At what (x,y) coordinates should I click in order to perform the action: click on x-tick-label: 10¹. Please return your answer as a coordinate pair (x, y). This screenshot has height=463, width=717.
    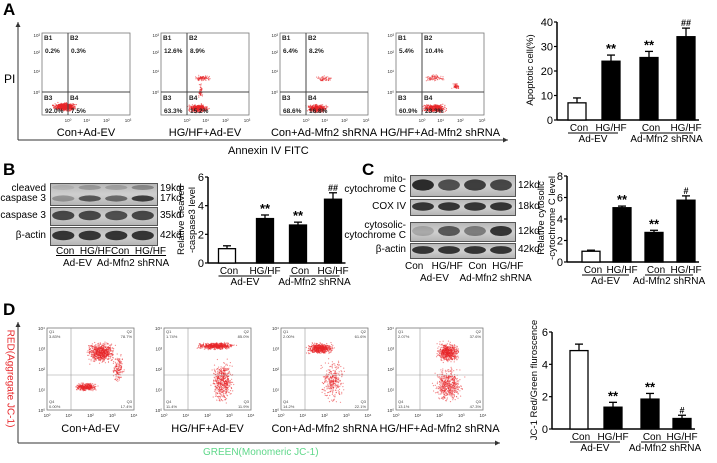
    Looking at the image, I should click on (324, 120).